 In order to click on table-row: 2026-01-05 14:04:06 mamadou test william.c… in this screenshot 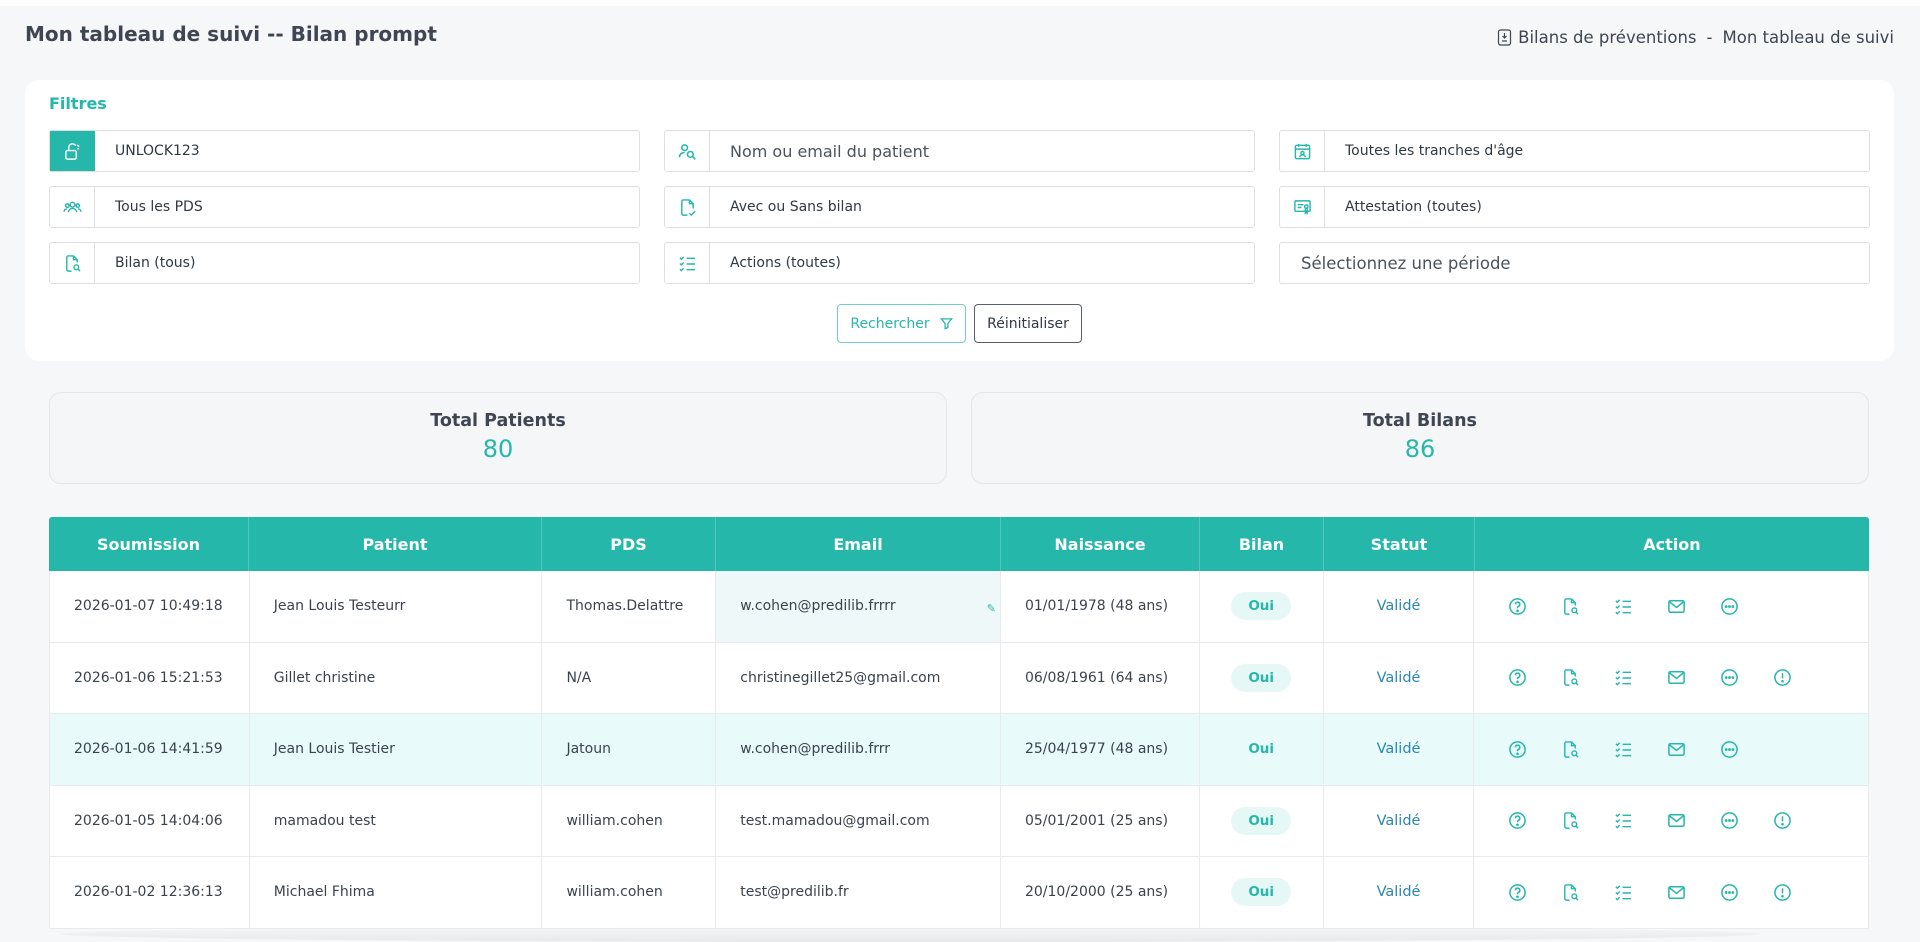, I will do `click(959, 821)`.